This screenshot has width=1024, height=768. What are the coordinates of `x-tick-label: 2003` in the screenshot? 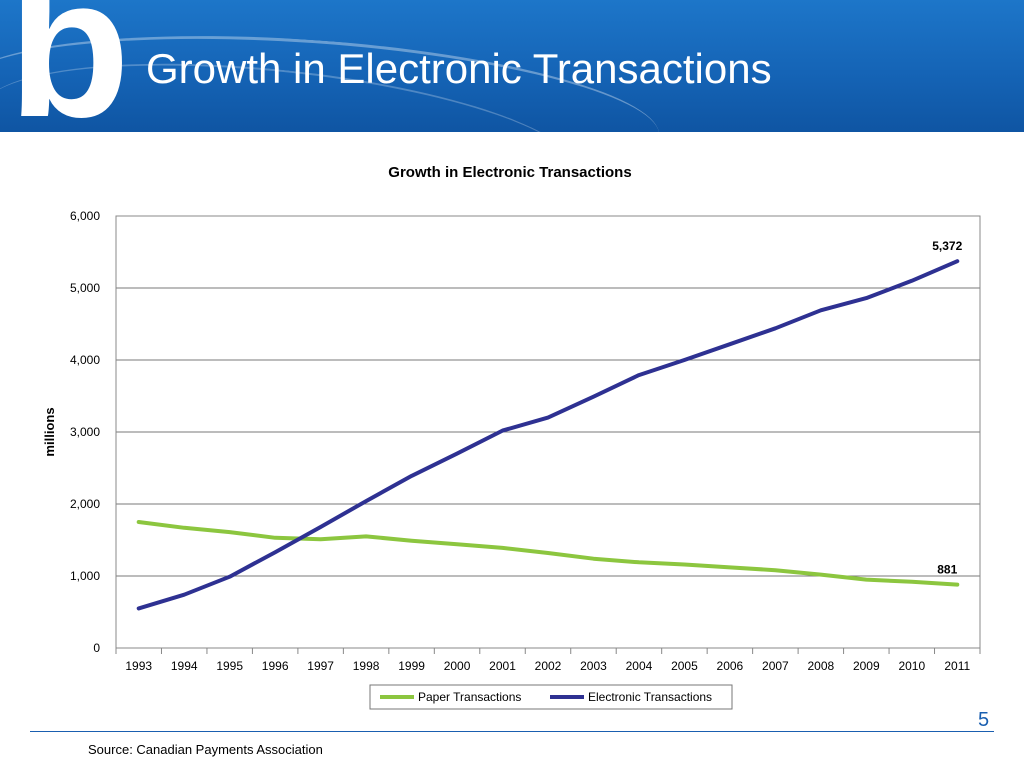 It's located at (593, 666).